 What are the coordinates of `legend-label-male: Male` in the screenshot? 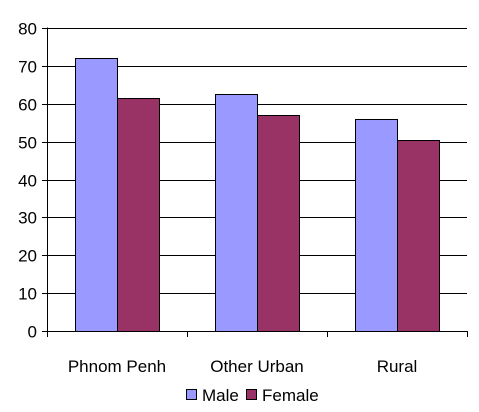 It's located at (220, 395).